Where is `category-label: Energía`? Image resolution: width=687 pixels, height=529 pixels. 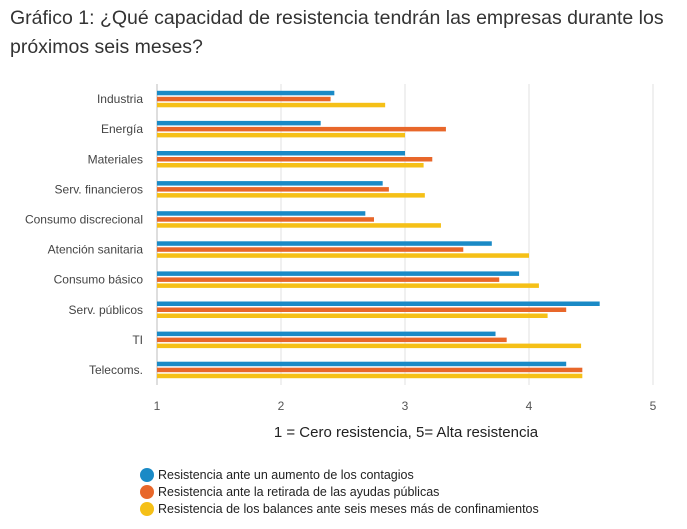
category-label: Energía is located at coordinates (122, 129).